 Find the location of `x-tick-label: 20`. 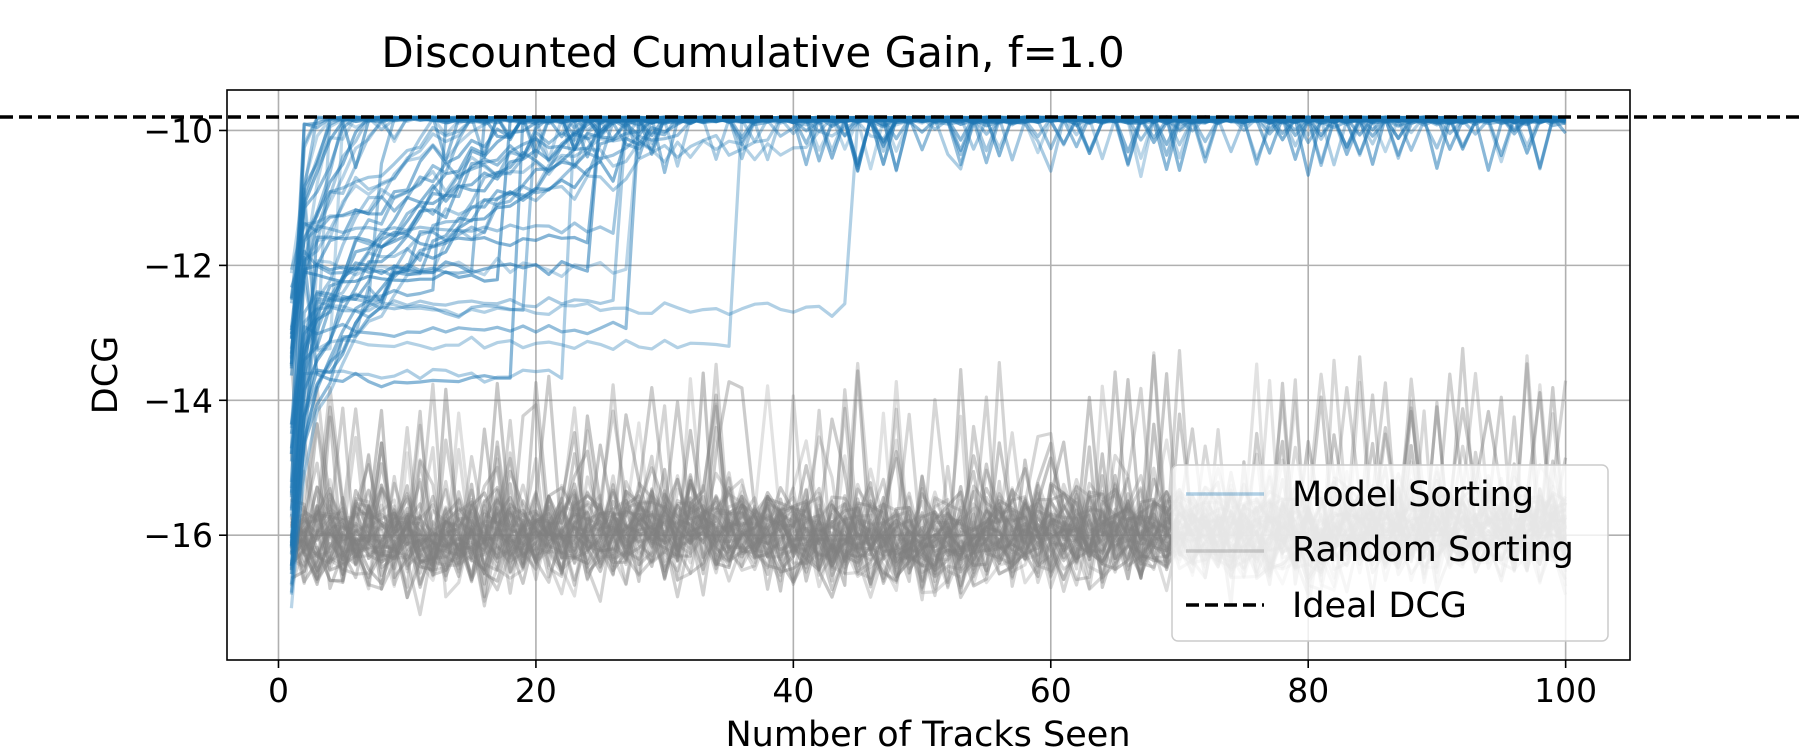

x-tick-label: 20 is located at coordinates (536, 690).